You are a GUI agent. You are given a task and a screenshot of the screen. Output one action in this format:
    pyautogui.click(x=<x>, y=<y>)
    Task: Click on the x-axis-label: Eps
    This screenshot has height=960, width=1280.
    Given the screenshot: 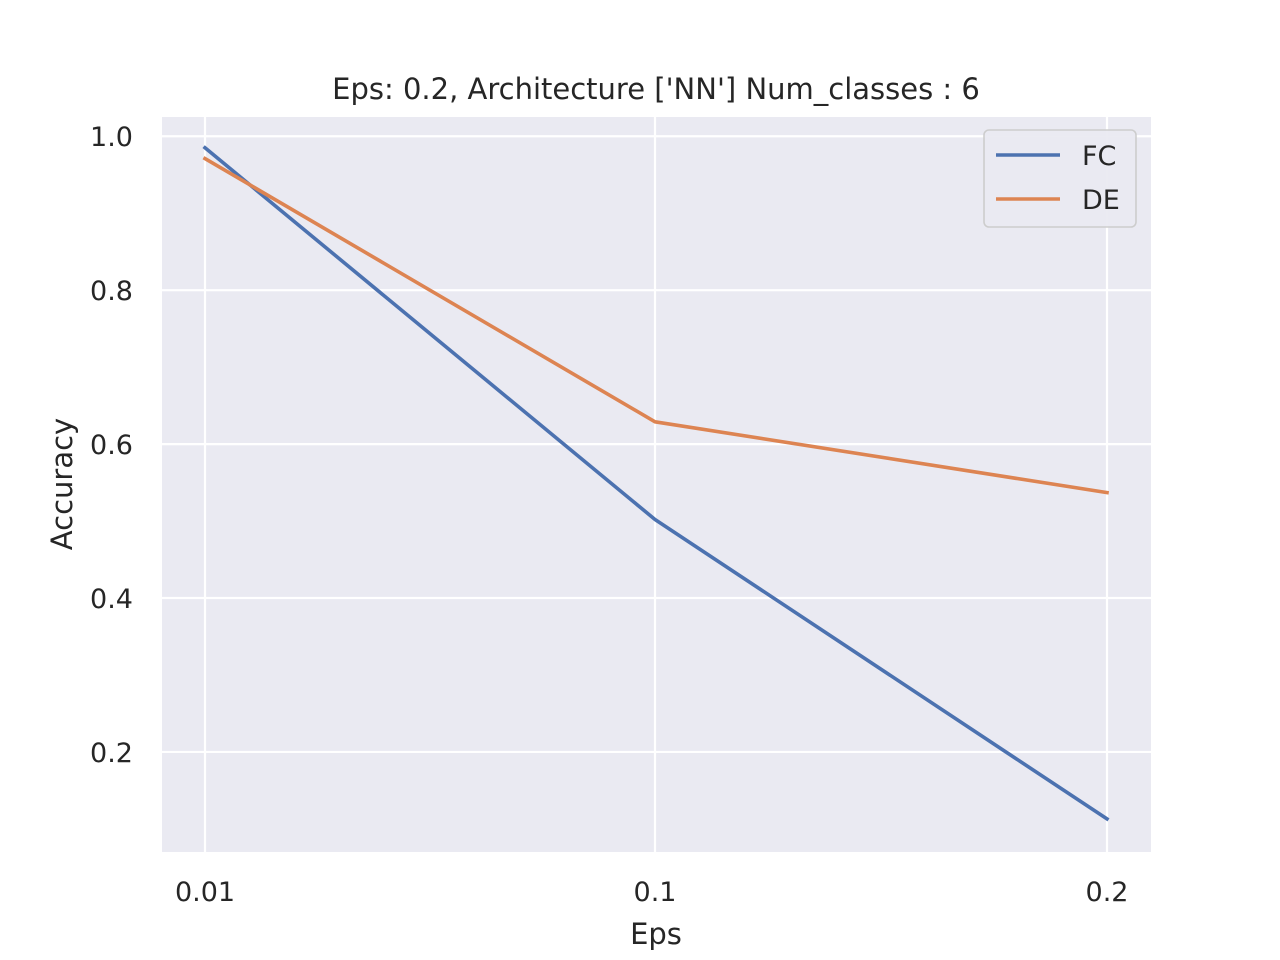 What is the action you would take?
    pyautogui.click(x=656, y=934)
    